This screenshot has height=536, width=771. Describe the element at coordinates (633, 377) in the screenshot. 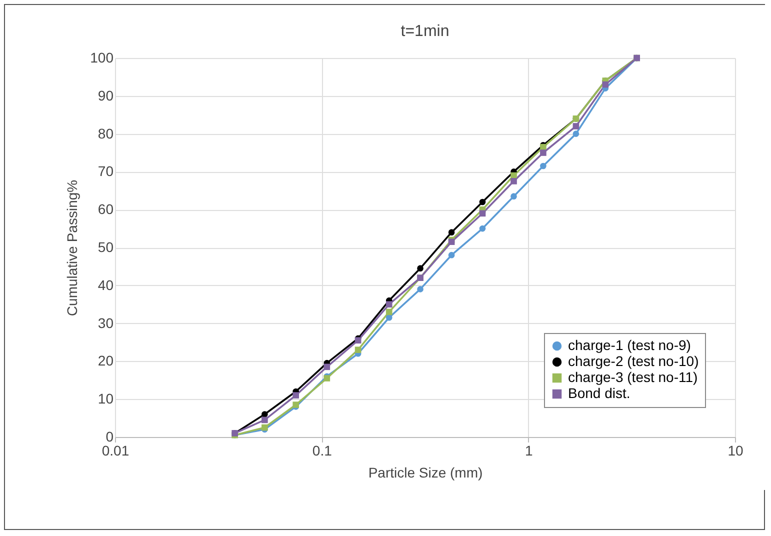

I see `legend-label: charge-3 (test no-11)` at that location.